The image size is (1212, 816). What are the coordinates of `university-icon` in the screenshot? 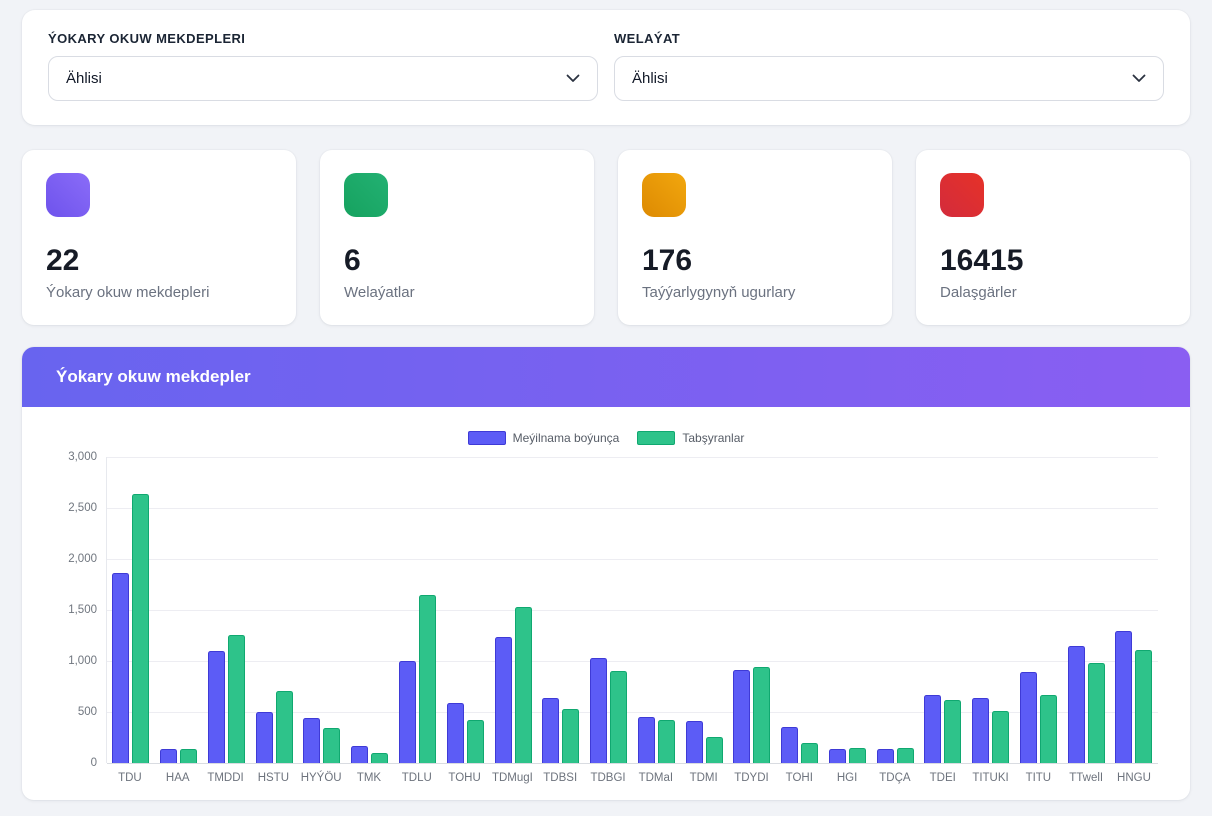 It's located at (68, 195).